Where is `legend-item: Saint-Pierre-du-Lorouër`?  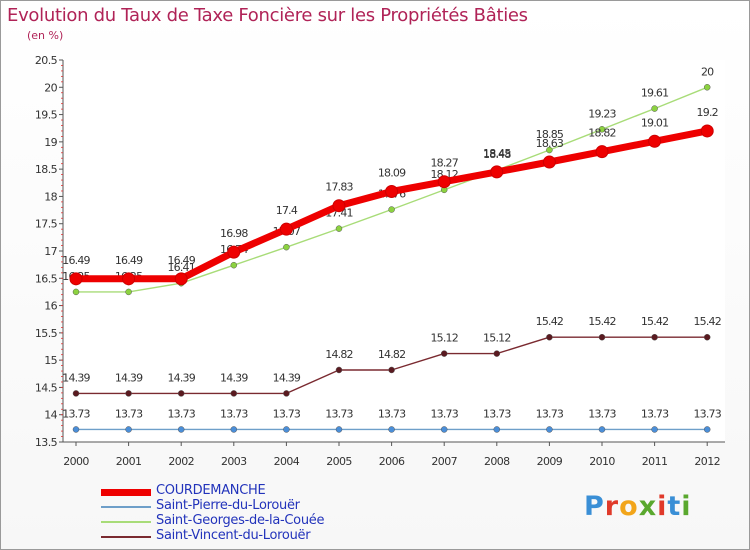
legend-item: Saint-Pierre-du-Lorouër is located at coordinates (281, 506).